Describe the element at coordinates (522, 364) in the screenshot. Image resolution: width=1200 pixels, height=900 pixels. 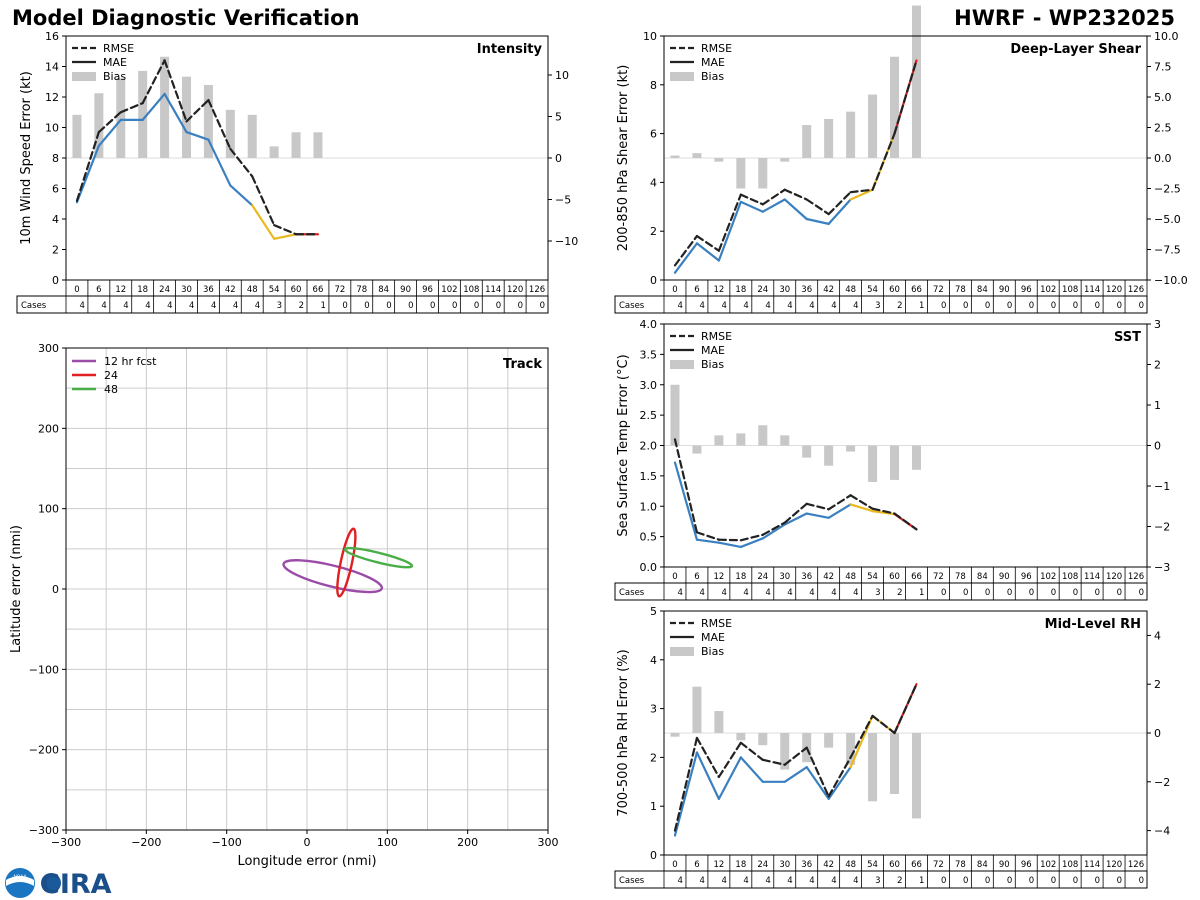
I see `panel-title: Track` at that location.